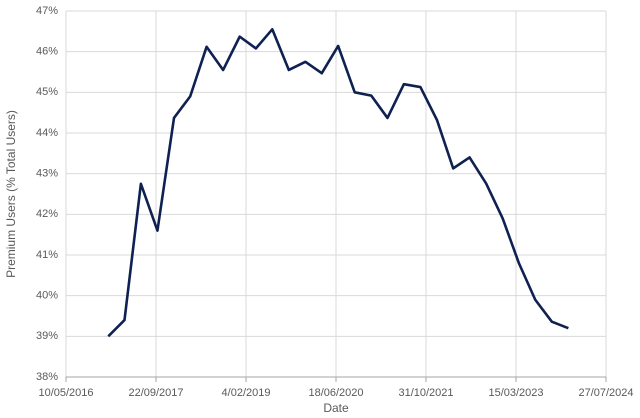 The image size is (640, 418). I want to click on x-tick-label: 15/03/2023, so click(515, 393).